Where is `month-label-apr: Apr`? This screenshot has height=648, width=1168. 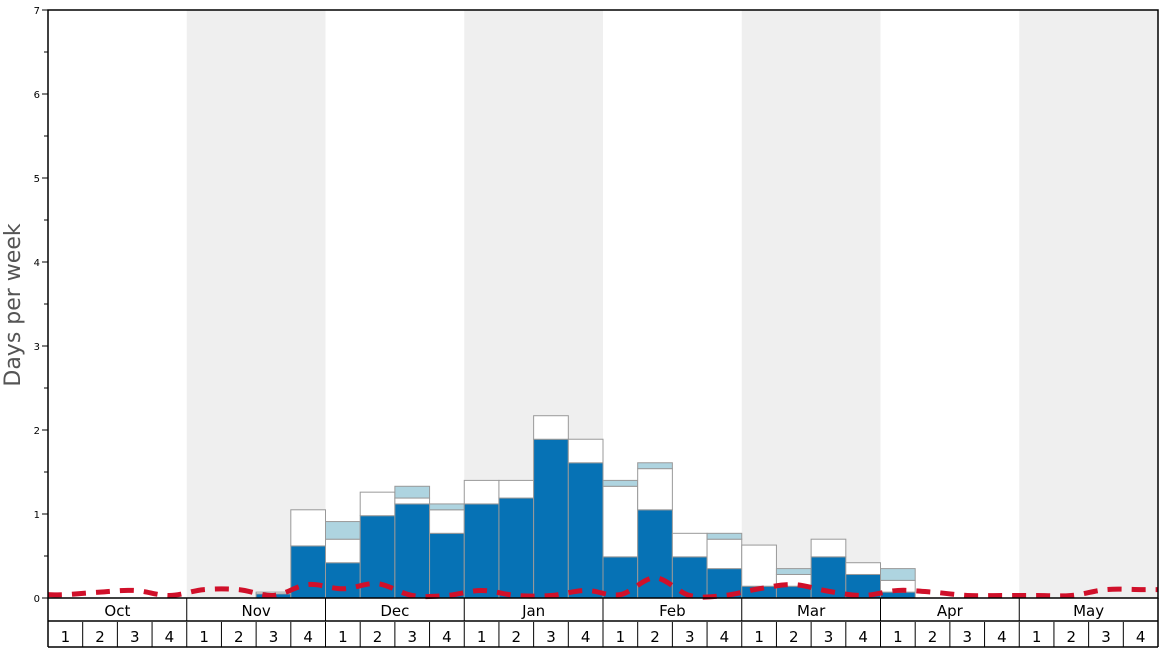 month-label-apr: Apr is located at coordinates (950, 611).